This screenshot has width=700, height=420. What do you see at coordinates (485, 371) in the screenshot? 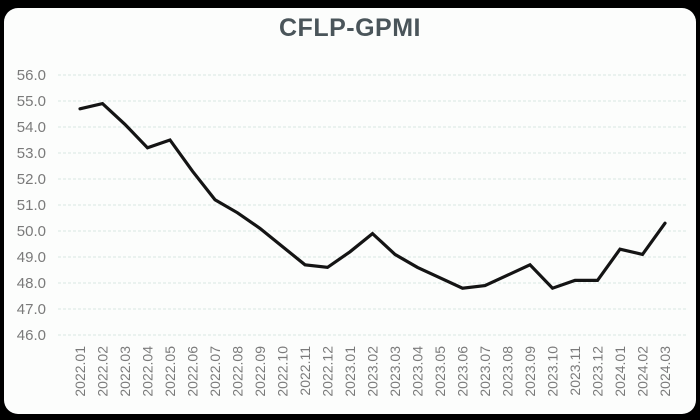
I see `x-axis-tick-label: 2023.07` at bounding box center [485, 371].